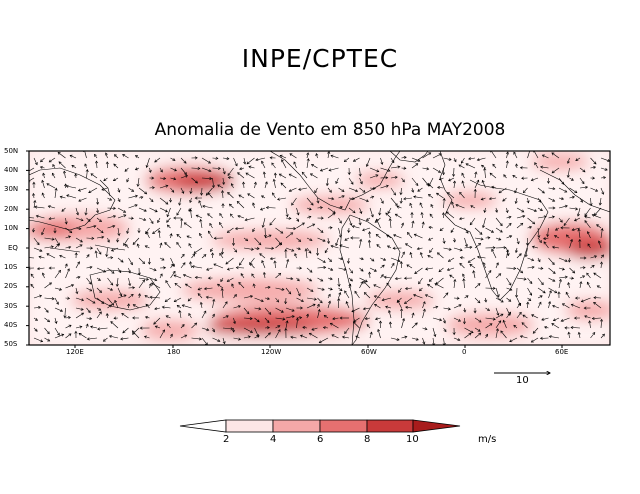 The width and height of the screenshot is (640, 494). Describe the element at coordinates (11, 209) in the screenshot. I see `lat-label-20n: 20N` at that location.